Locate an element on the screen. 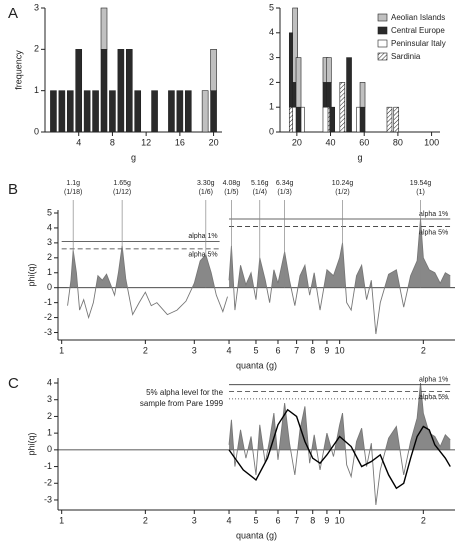 The width and height of the screenshot is (474, 542). legend-label: Sardinia is located at coordinates (406, 56).